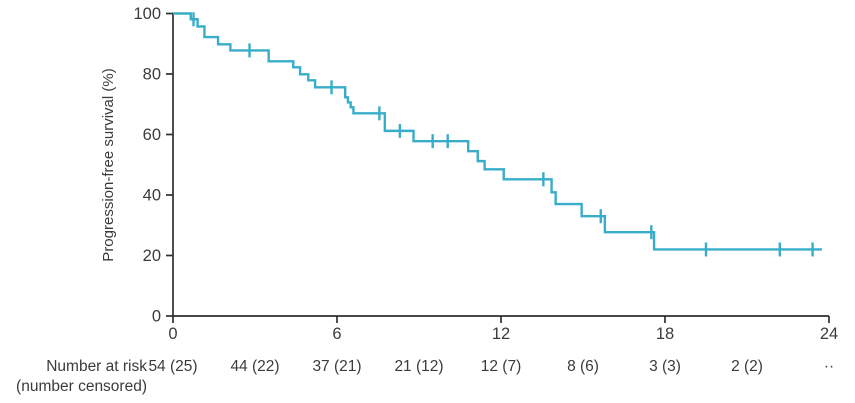 Image resolution: width=855 pixels, height=403 pixels. I want to click on risk-count: ··, so click(829, 366).